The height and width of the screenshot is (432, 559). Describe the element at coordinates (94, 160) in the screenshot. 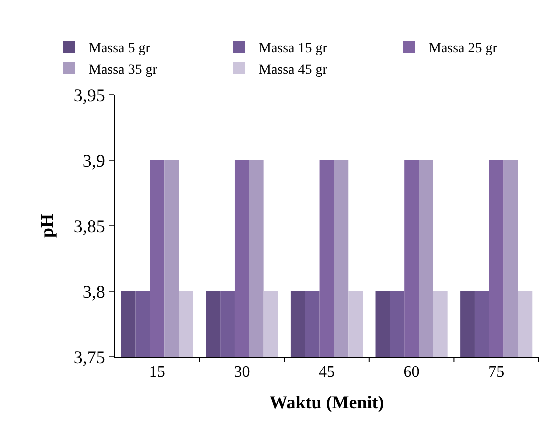

I see `y-tick-label: 3,9` at that location.